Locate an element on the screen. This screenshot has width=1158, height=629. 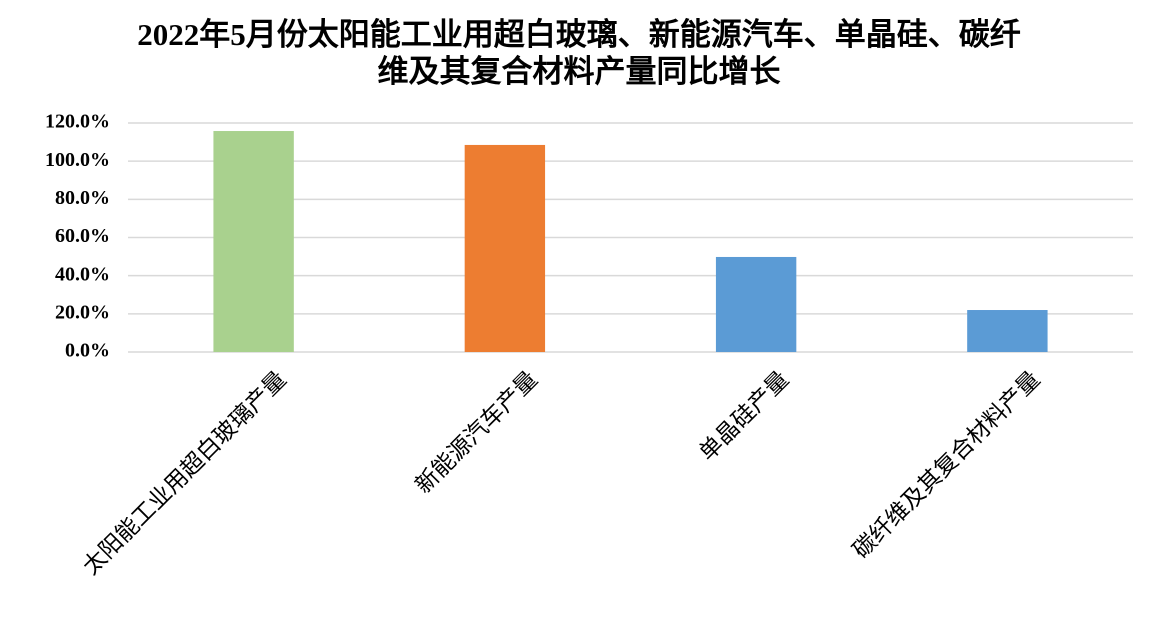
y-tick-label: 80.0% is located at coordinates (82, 198).